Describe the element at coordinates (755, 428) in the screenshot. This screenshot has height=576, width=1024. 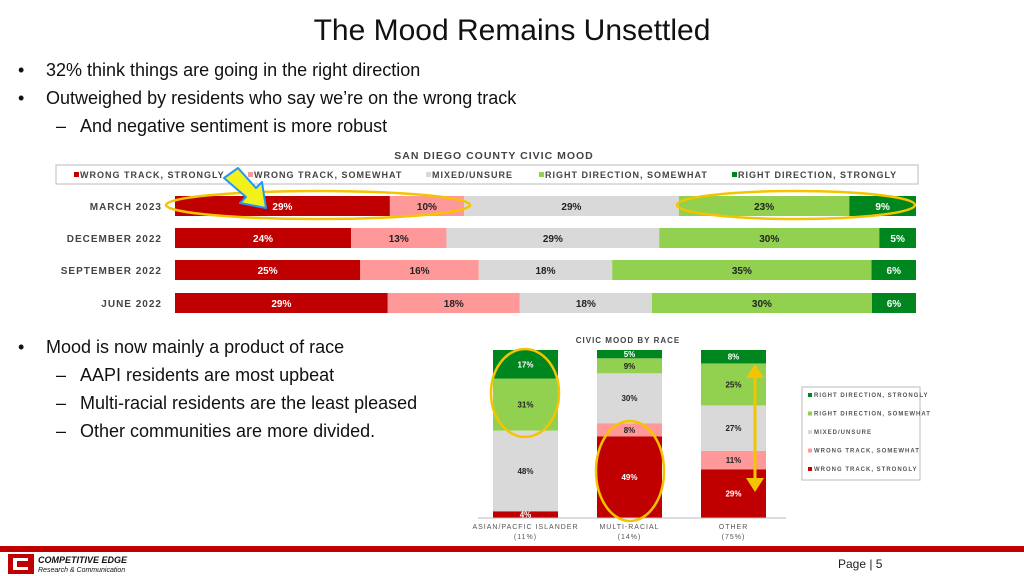
I see `double-arrow-icon` at that location.